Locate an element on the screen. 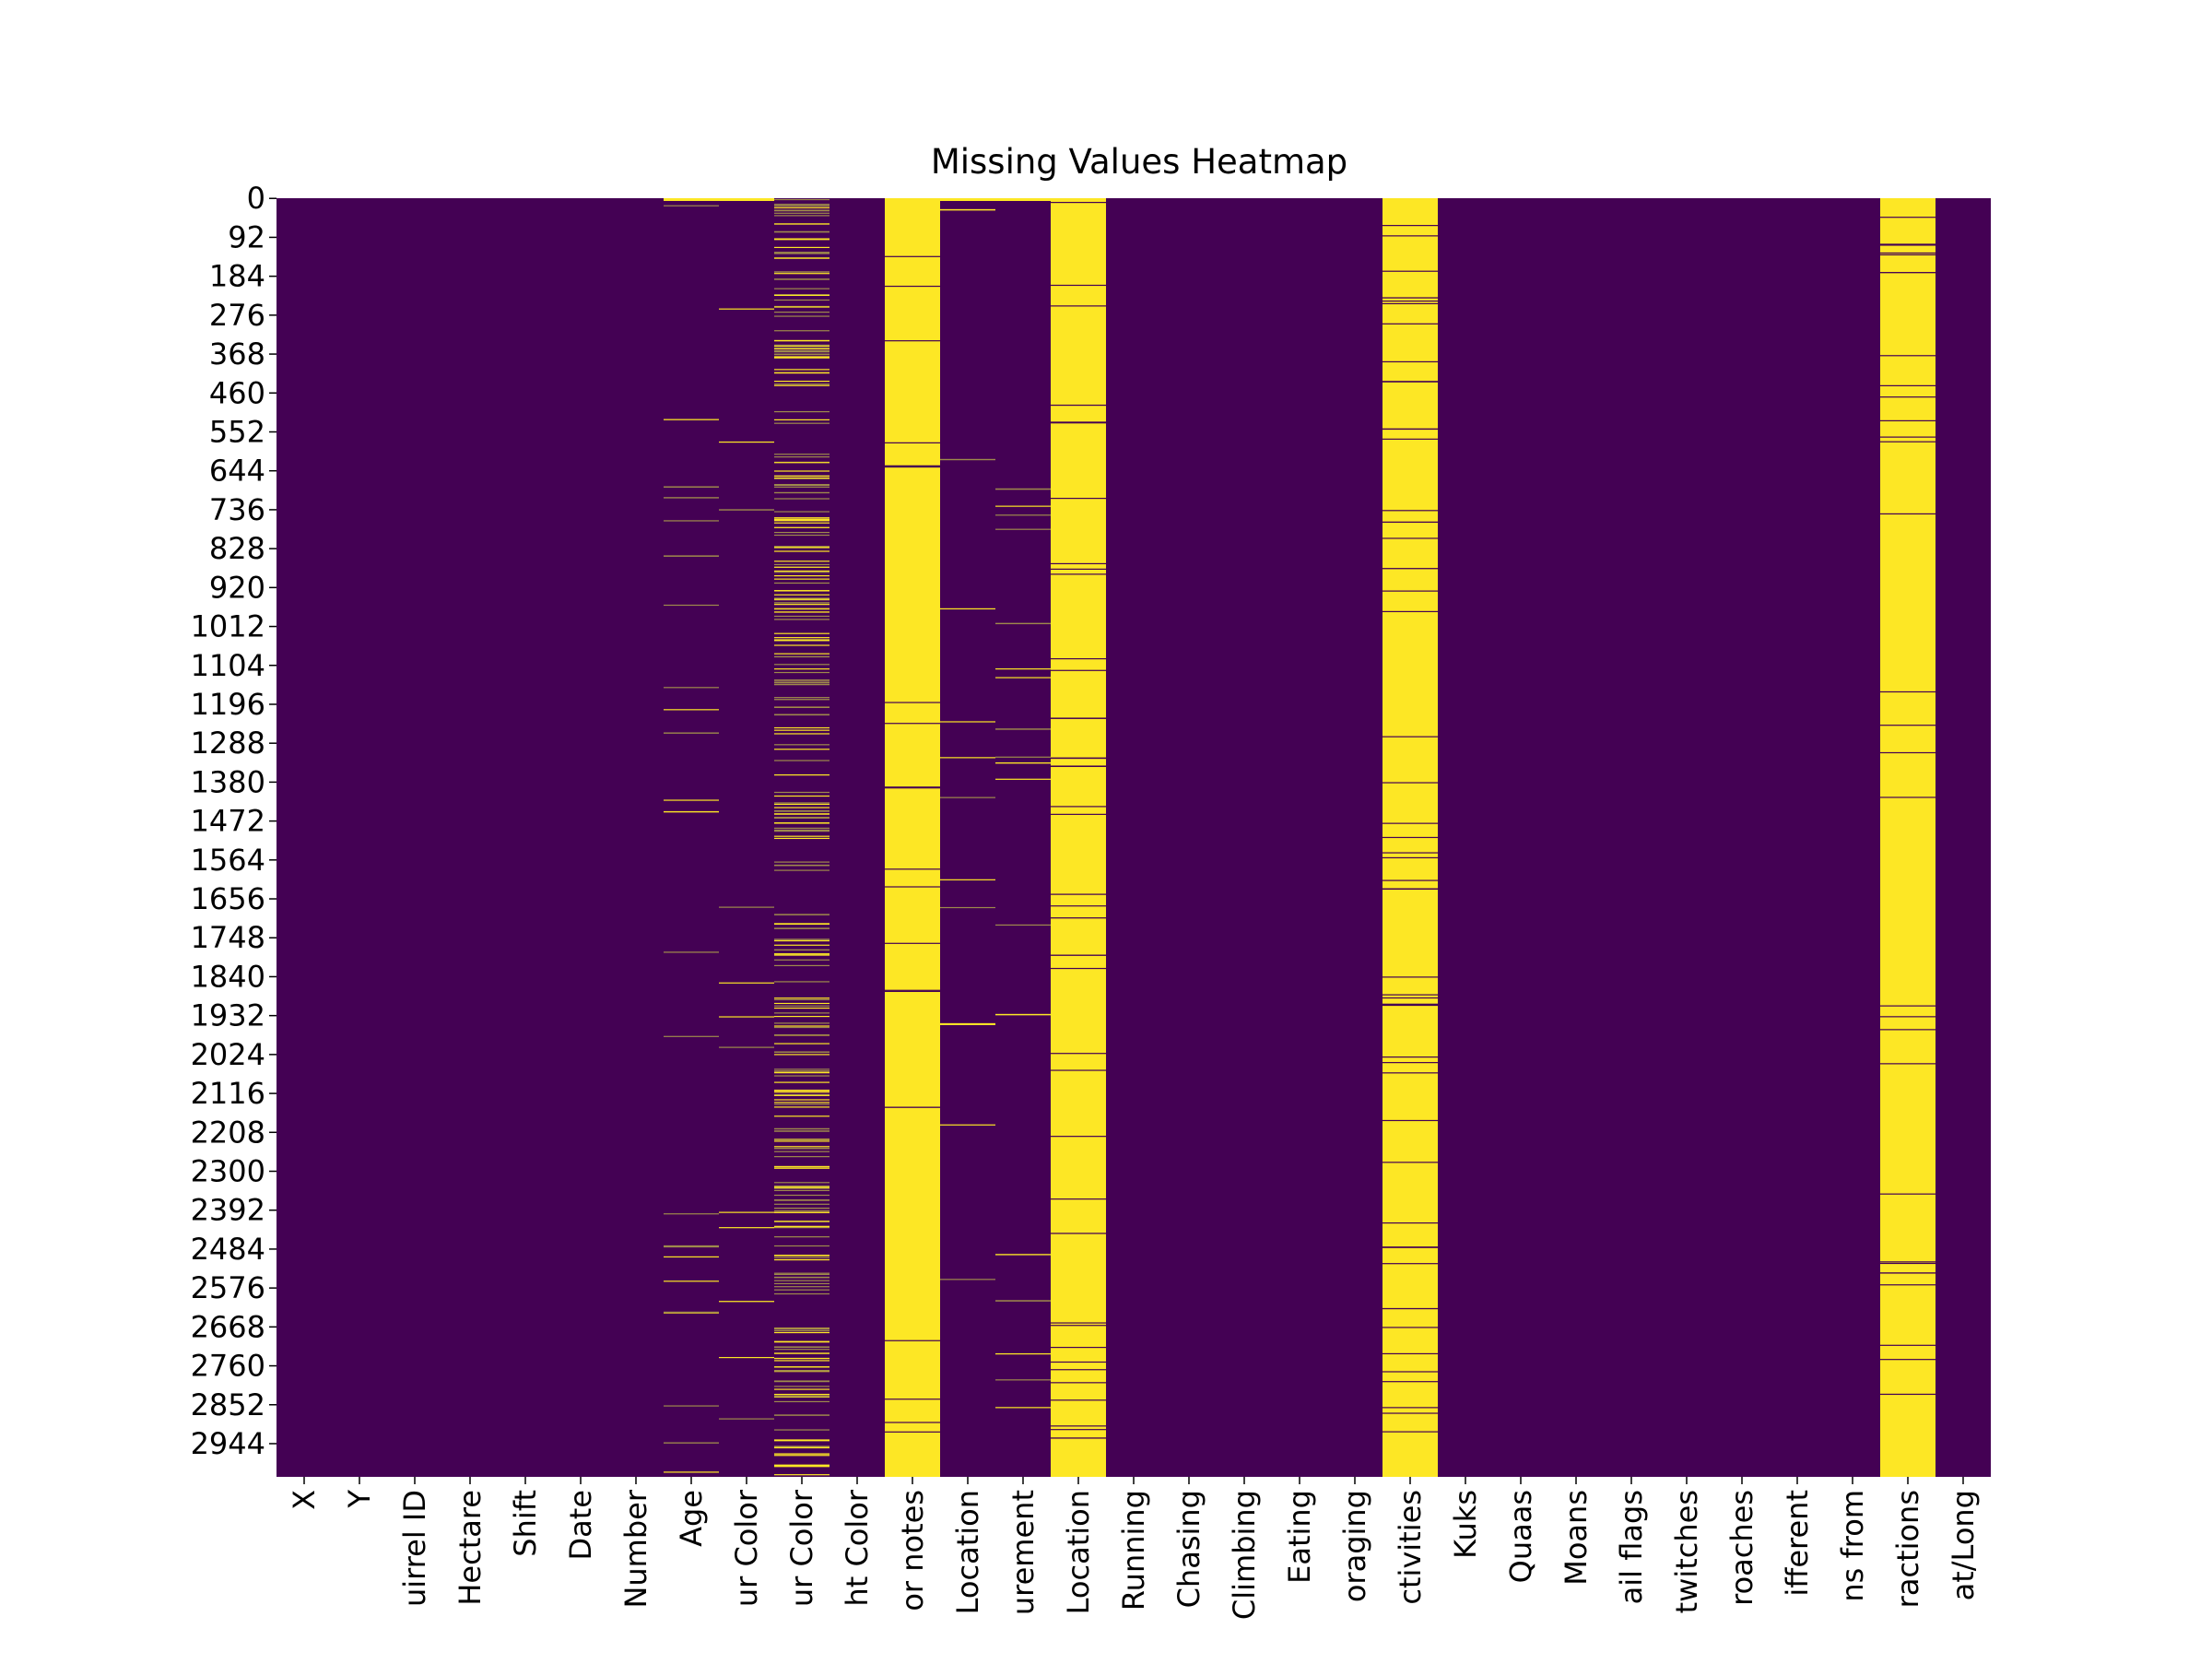 Image resolution: width=2212 pixels, height=1664 pixels. row-tick-label: 1288 is located at coordinates (228, 743).